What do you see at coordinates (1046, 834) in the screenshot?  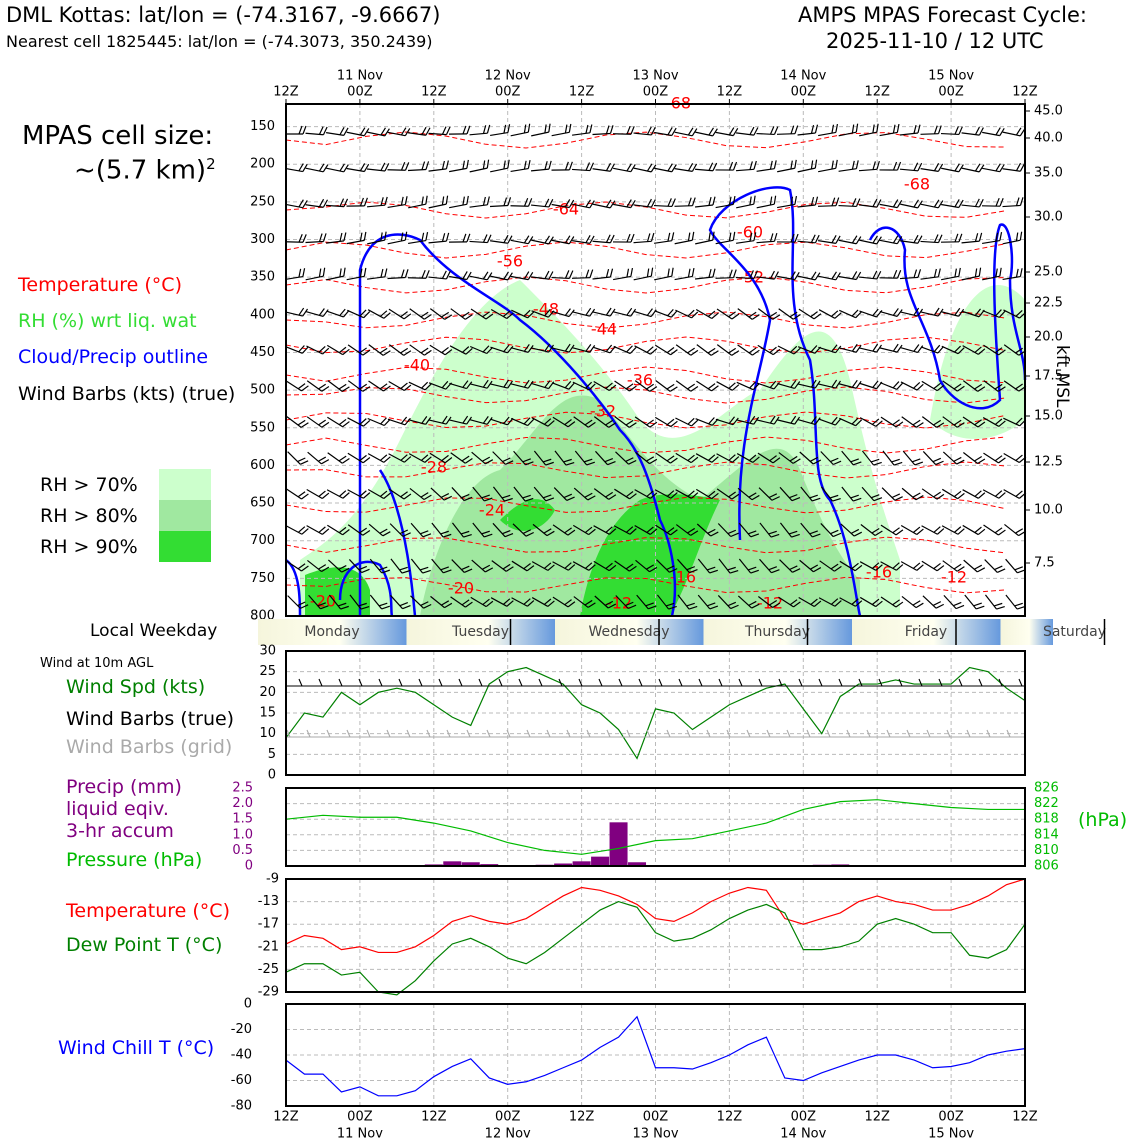 I see `pressure-tick-814: 814` at bounding box center [1046, 834].